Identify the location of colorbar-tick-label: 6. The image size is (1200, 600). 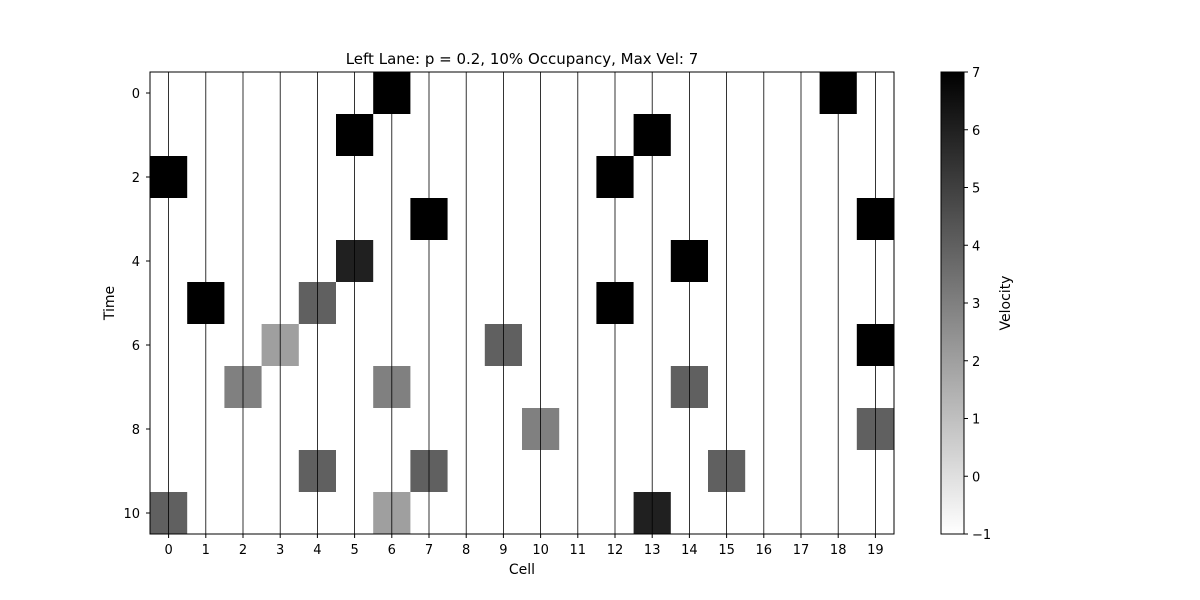
(976, 131).